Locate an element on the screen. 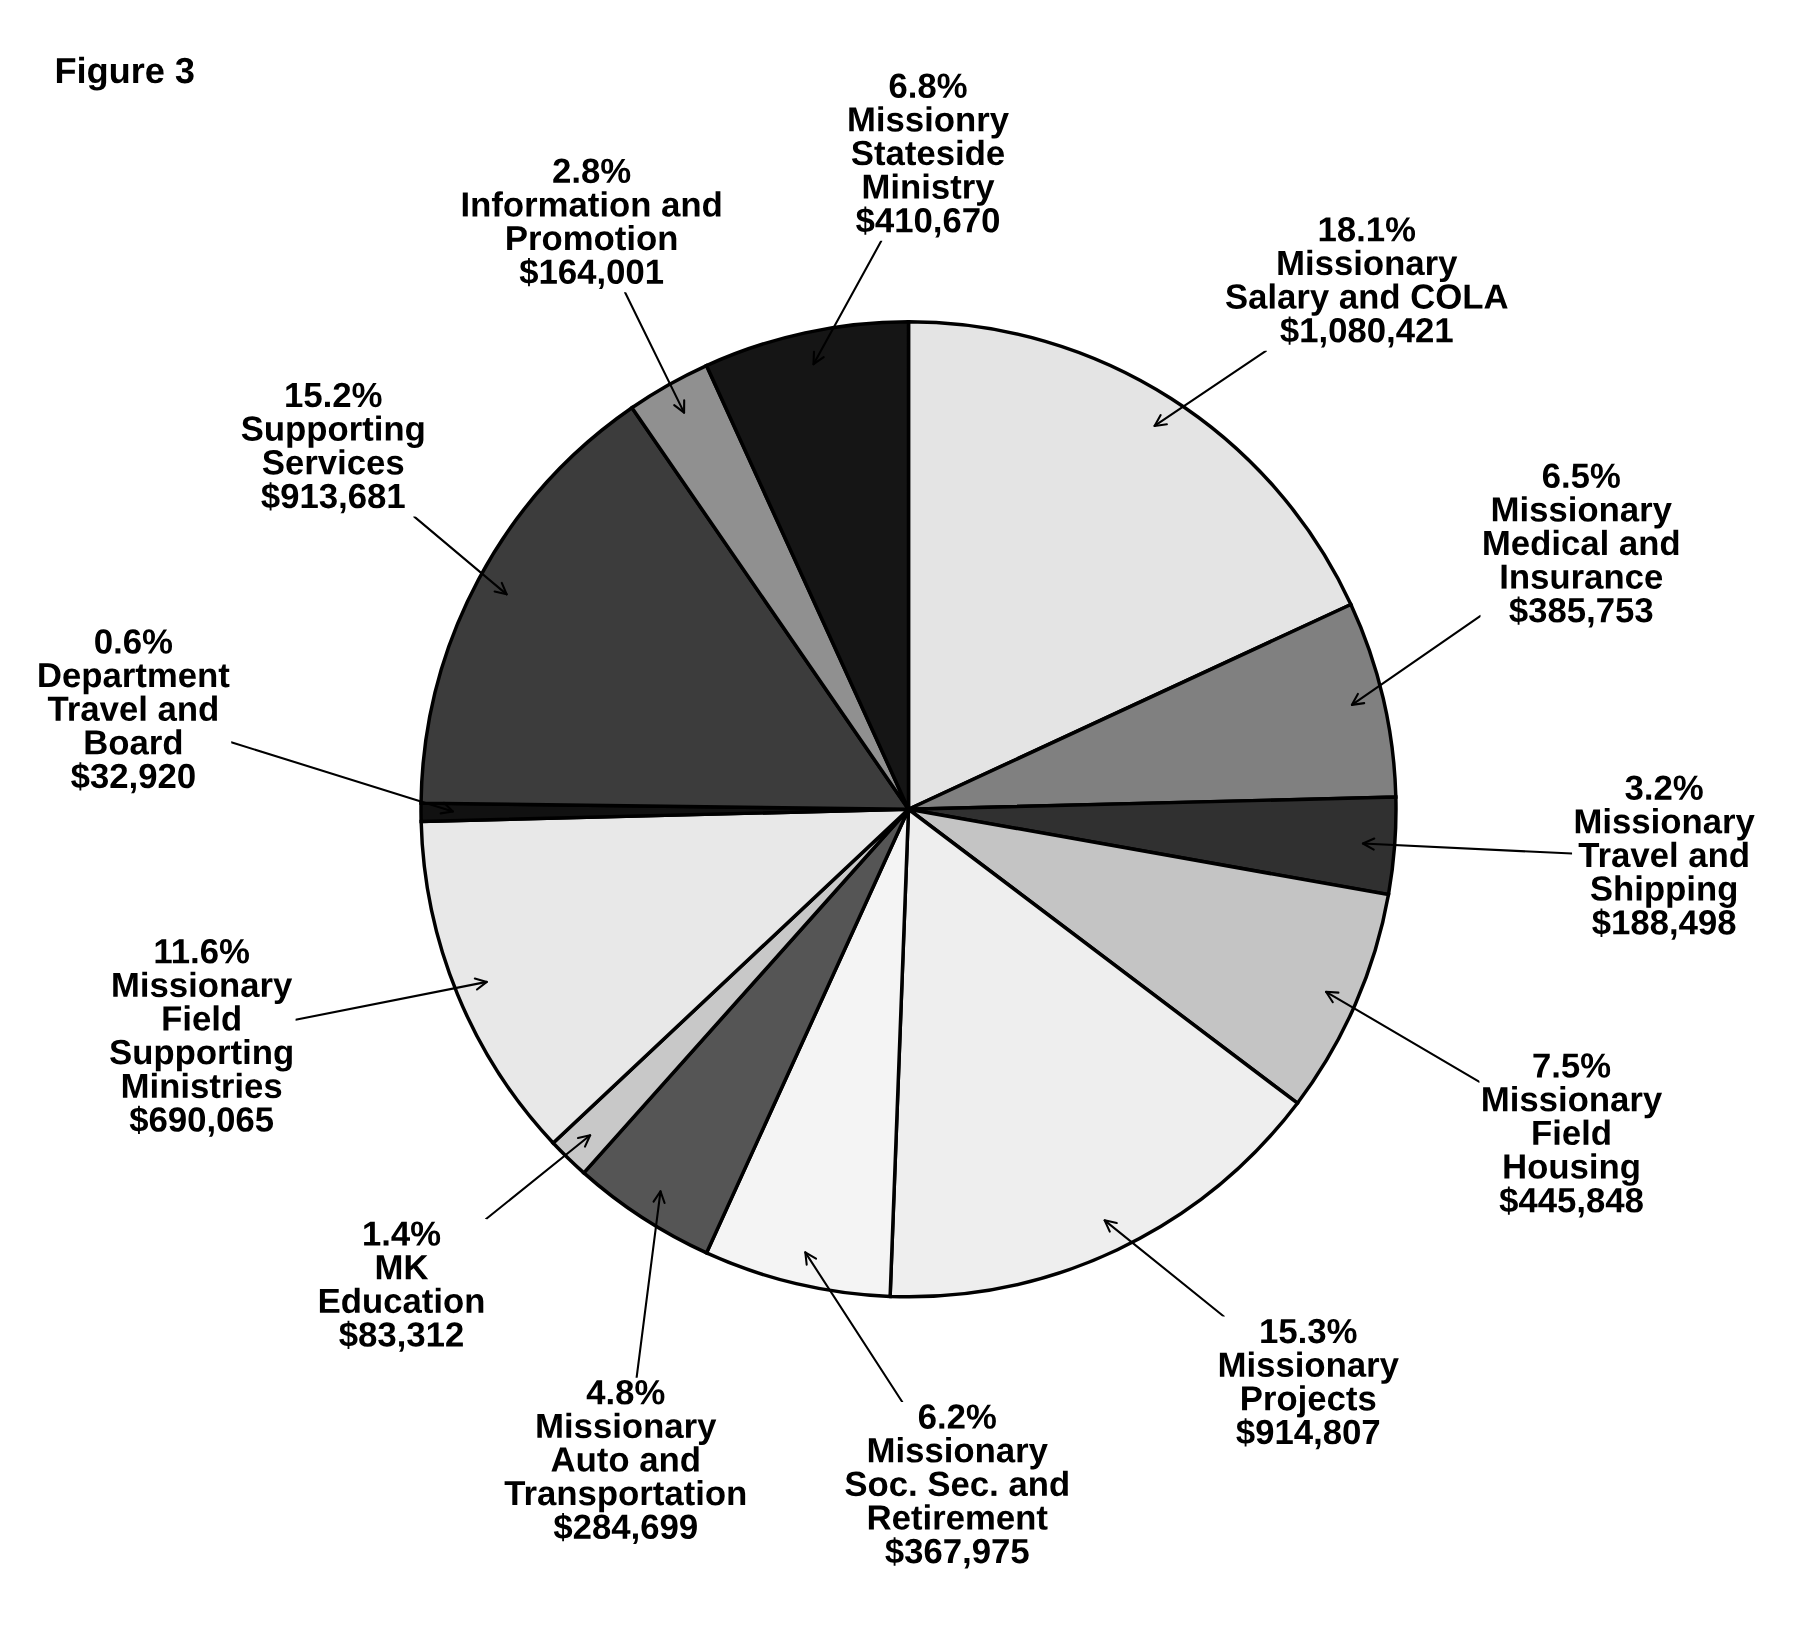 The width and height of the screenshot is (1817, 1638). slice-label: Missionary Projects is located at coordinates (1309, 1384).